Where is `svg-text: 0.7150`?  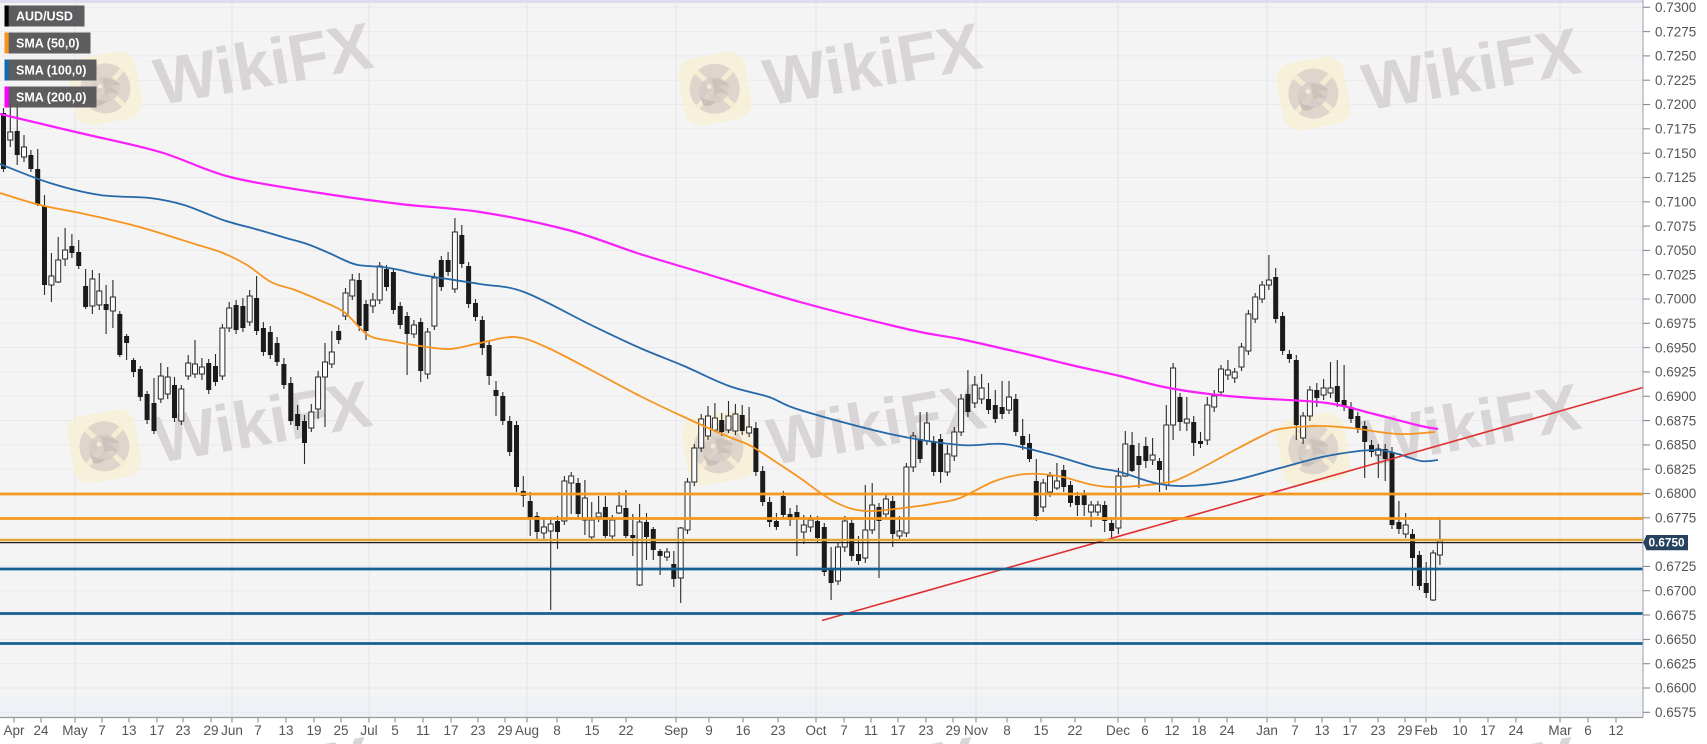 svg-text: 0.7150 is located at coordinates (1675, 153).